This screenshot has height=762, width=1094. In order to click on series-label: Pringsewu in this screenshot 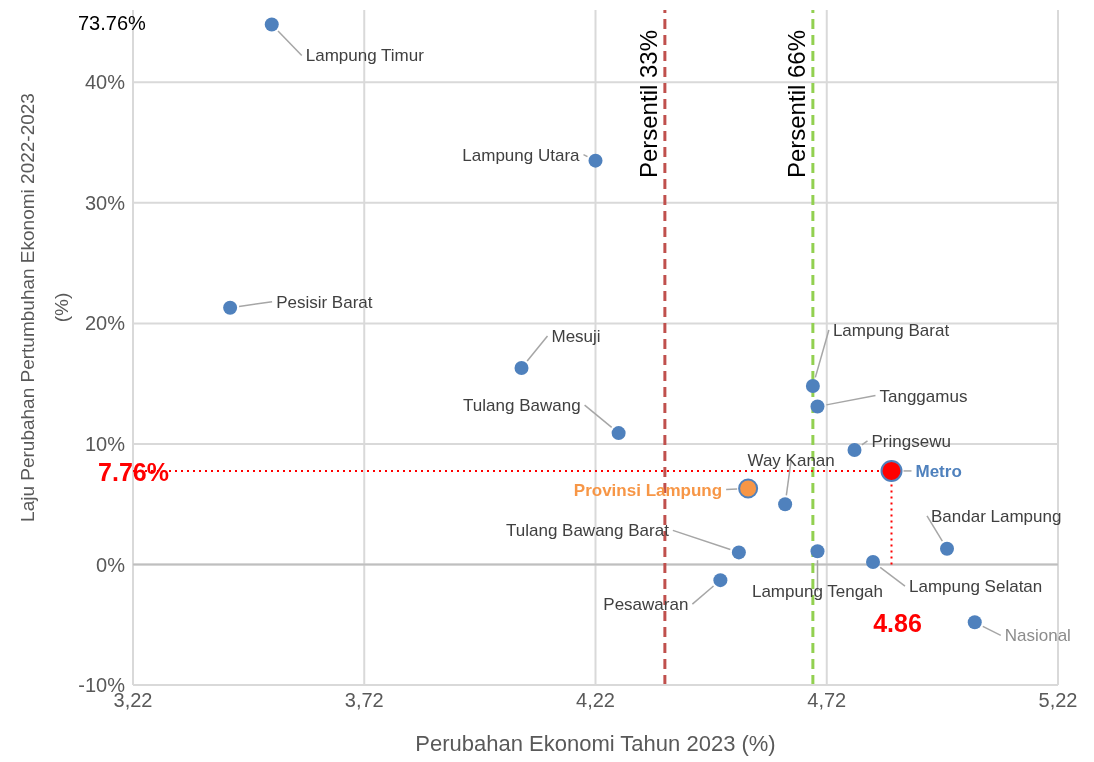, I will do `click(911, 441)`.